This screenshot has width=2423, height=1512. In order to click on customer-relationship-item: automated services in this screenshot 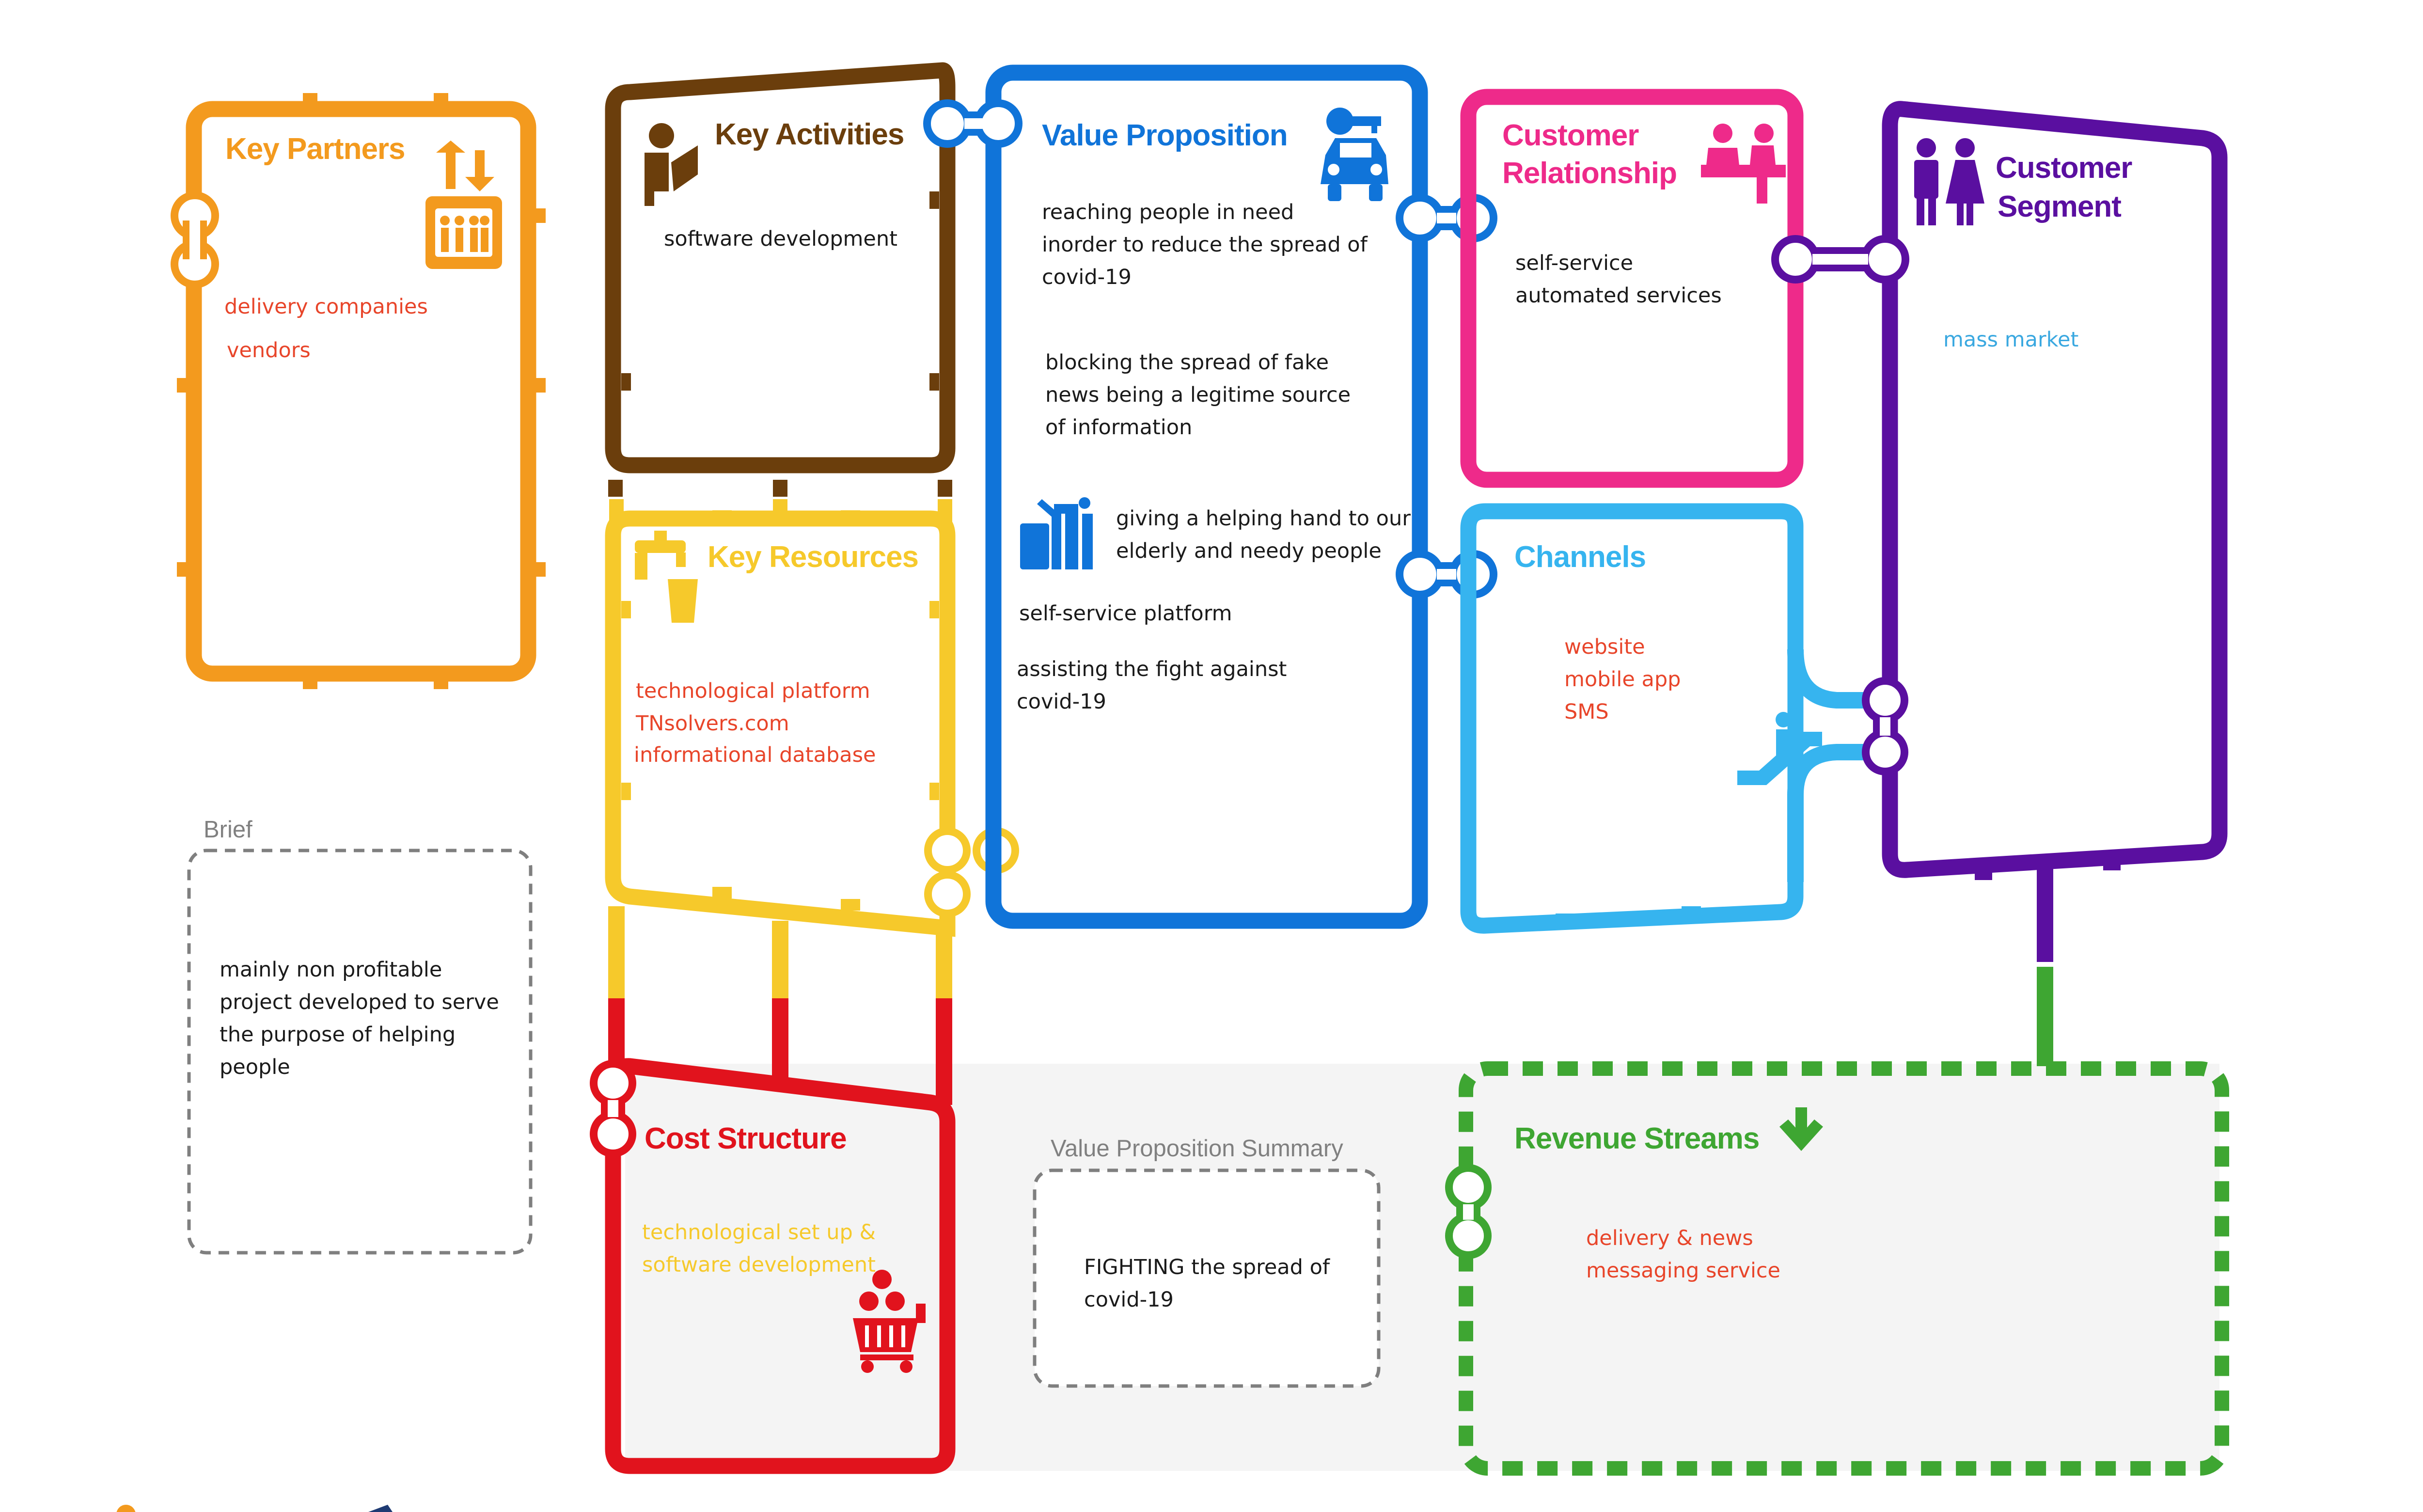, I will do `click(1618, 296)`.